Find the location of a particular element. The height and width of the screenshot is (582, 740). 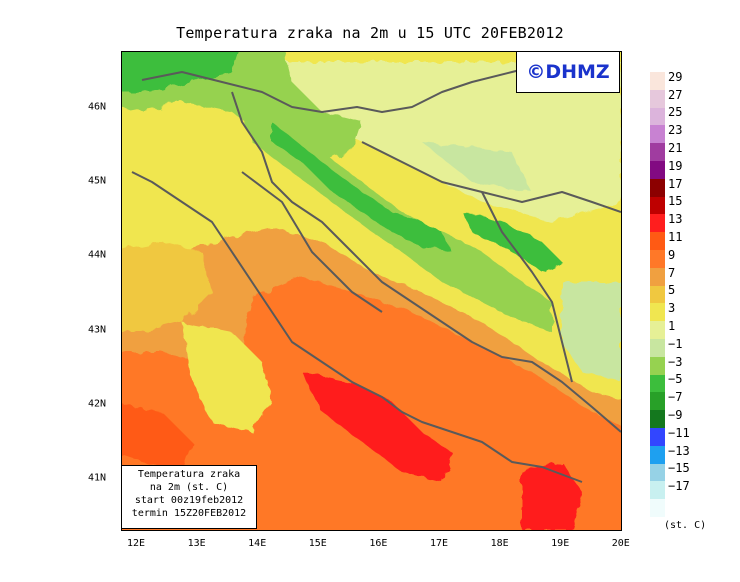

field-neg3-dinaric is located at coordinates (362, 187).